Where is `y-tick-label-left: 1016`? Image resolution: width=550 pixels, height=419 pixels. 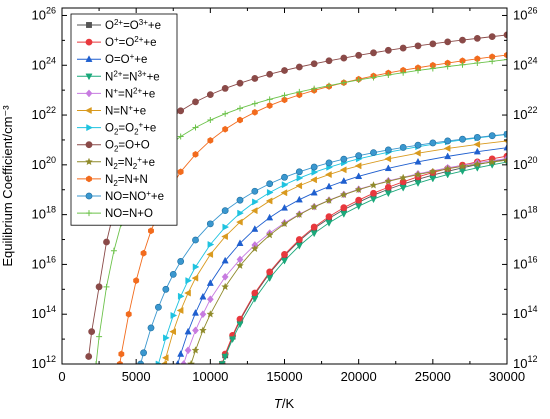
y-tick-label-left: 1016 is located at coordinates (44, 262).